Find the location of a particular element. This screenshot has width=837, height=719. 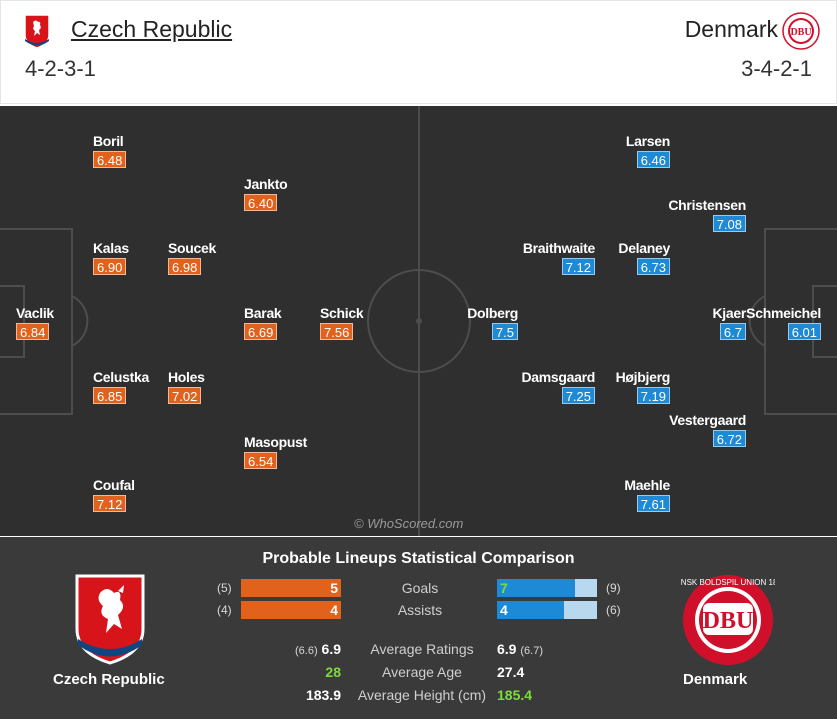

player-rating: 6.73 is located at coordinates (653, 266).